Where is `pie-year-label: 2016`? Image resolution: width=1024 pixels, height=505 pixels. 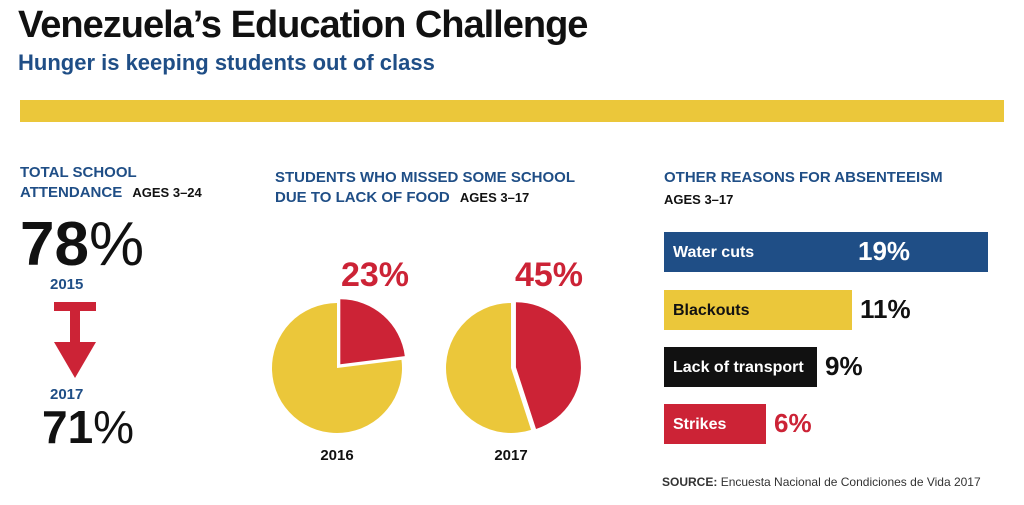 pie-year-label: 2016 is located at coordinates (336, 453).